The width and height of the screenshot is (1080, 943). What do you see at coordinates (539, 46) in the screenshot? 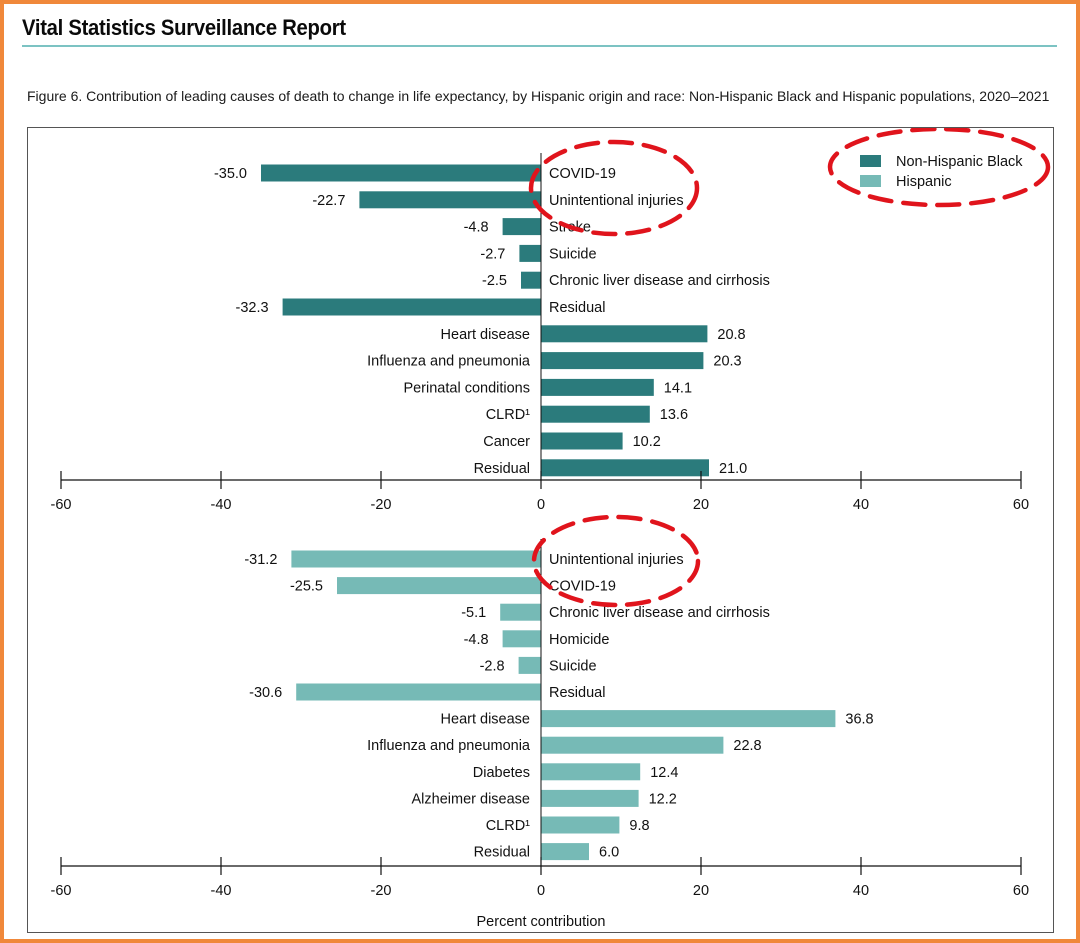
I see `title-rule` at bounding box center [539, 46].